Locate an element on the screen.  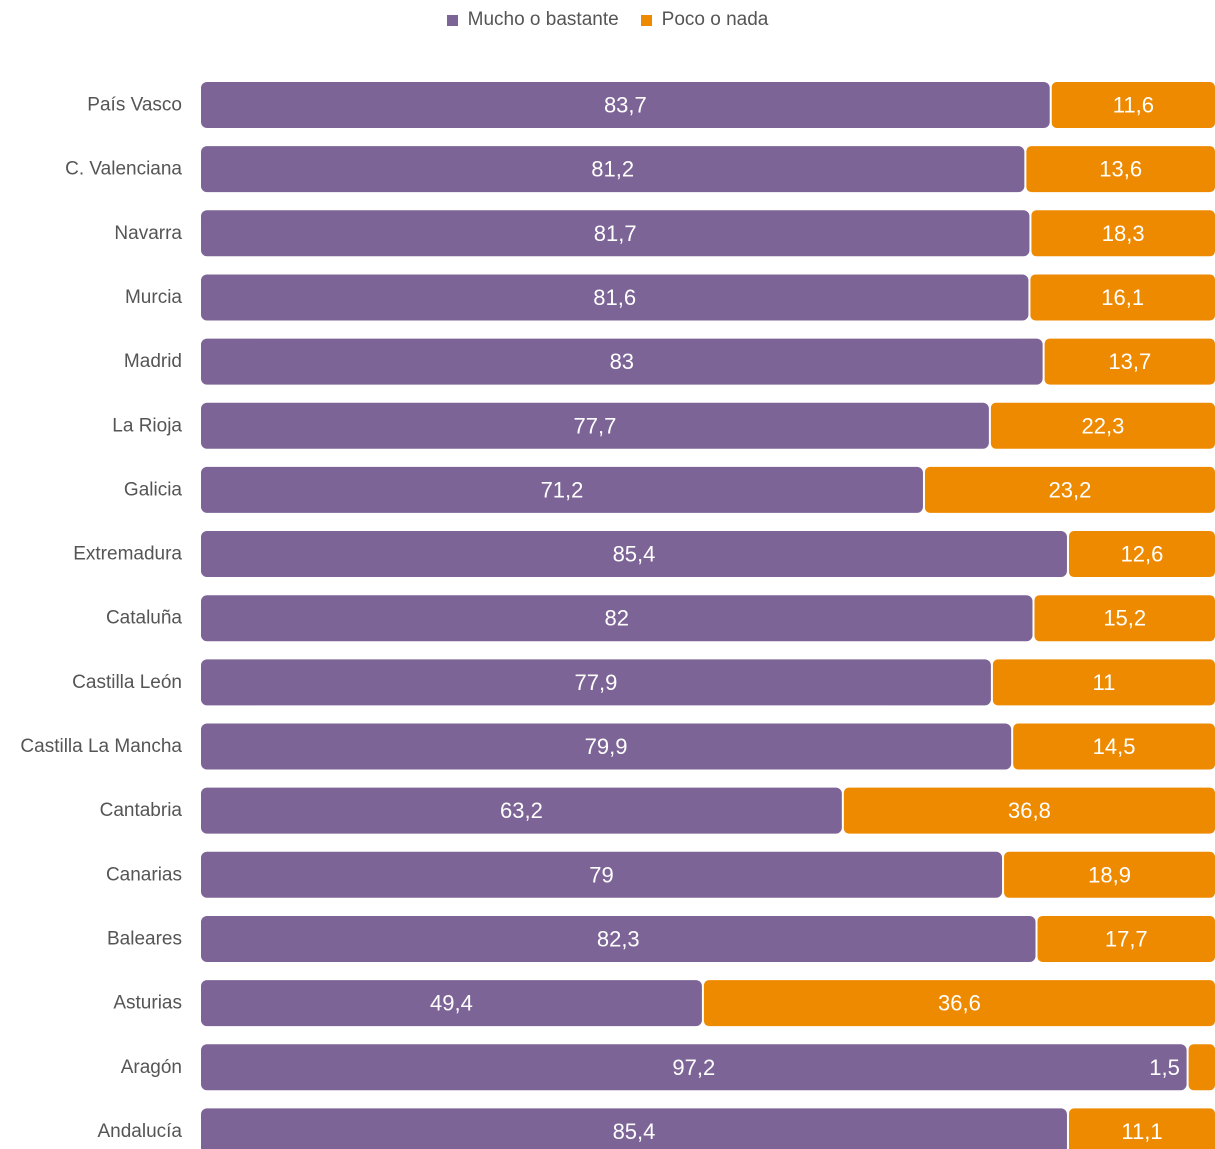
data-label-mucho-canarias: 79 is located at coordinates (601, 874).